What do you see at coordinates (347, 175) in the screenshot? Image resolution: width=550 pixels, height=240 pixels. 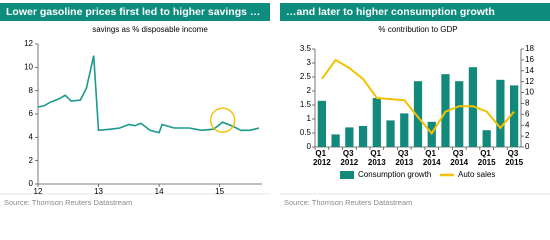 I see `legend-swatch` at bounding box center [347, 175].